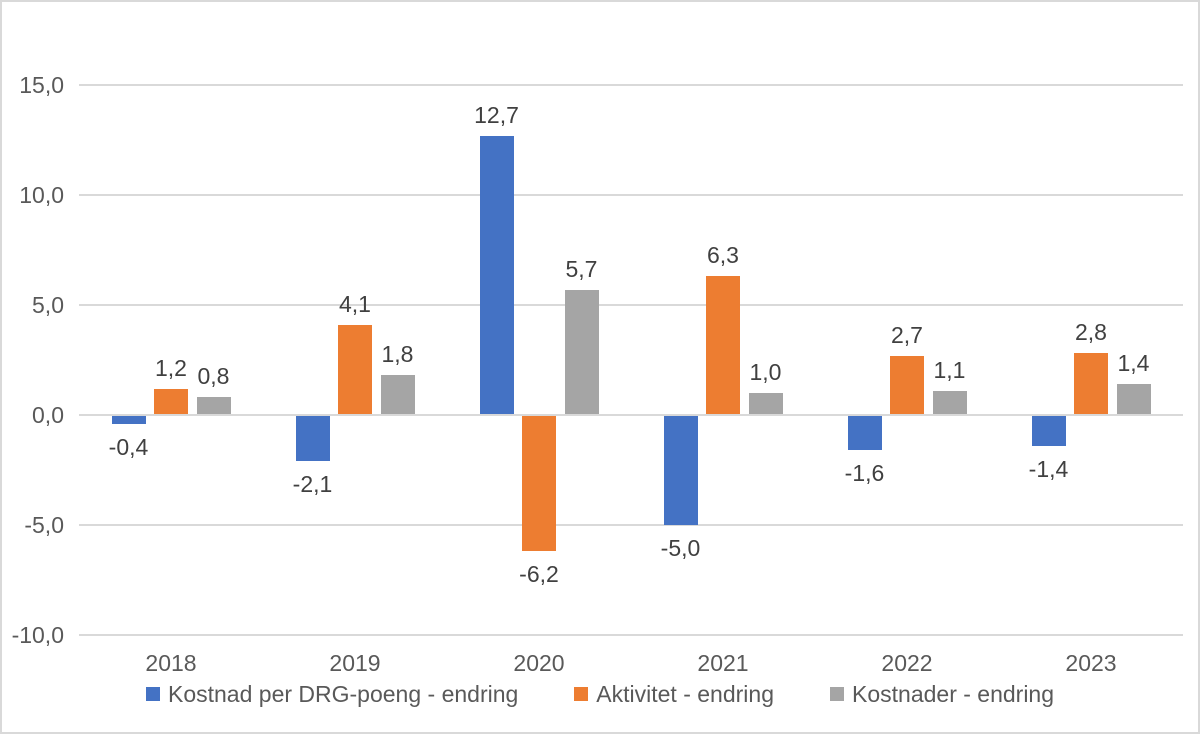  What do you see at coordinates (685, 694) in the screenshot?
I see `legend-label: Aktivitet - endring` at bounding box center [685, 694].